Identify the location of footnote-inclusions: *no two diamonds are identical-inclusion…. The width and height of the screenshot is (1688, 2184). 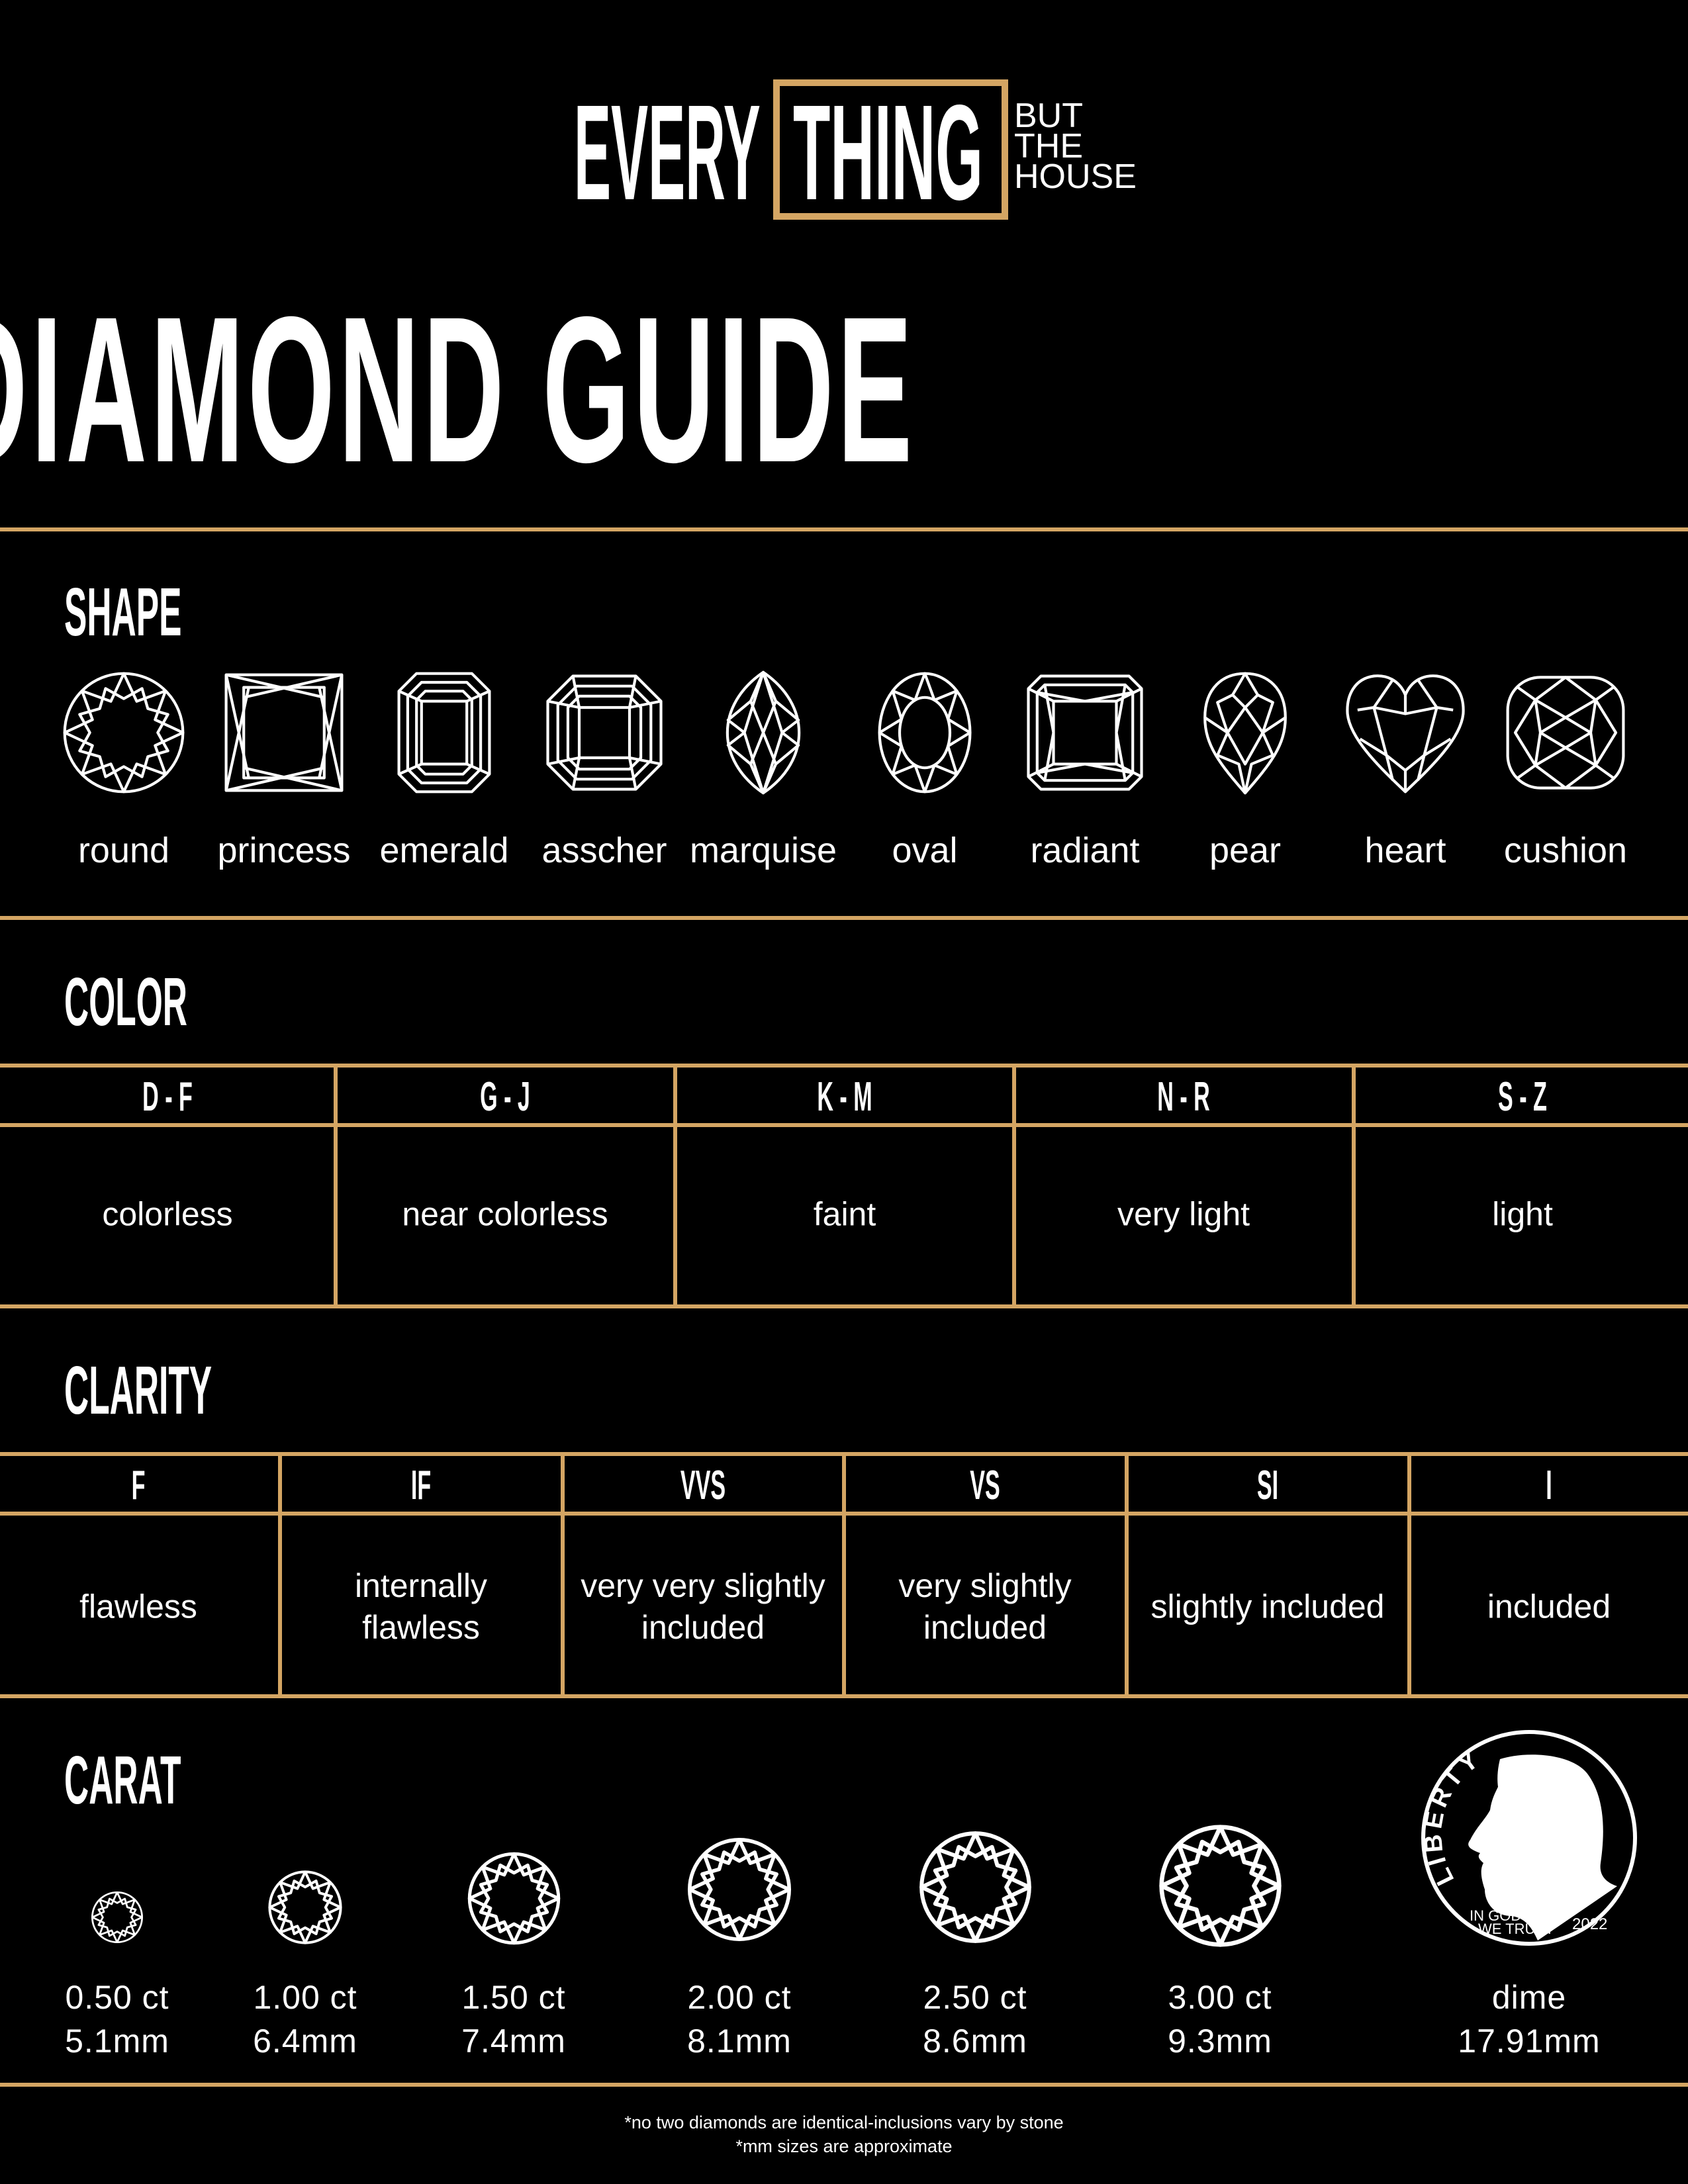
(844, 2122).